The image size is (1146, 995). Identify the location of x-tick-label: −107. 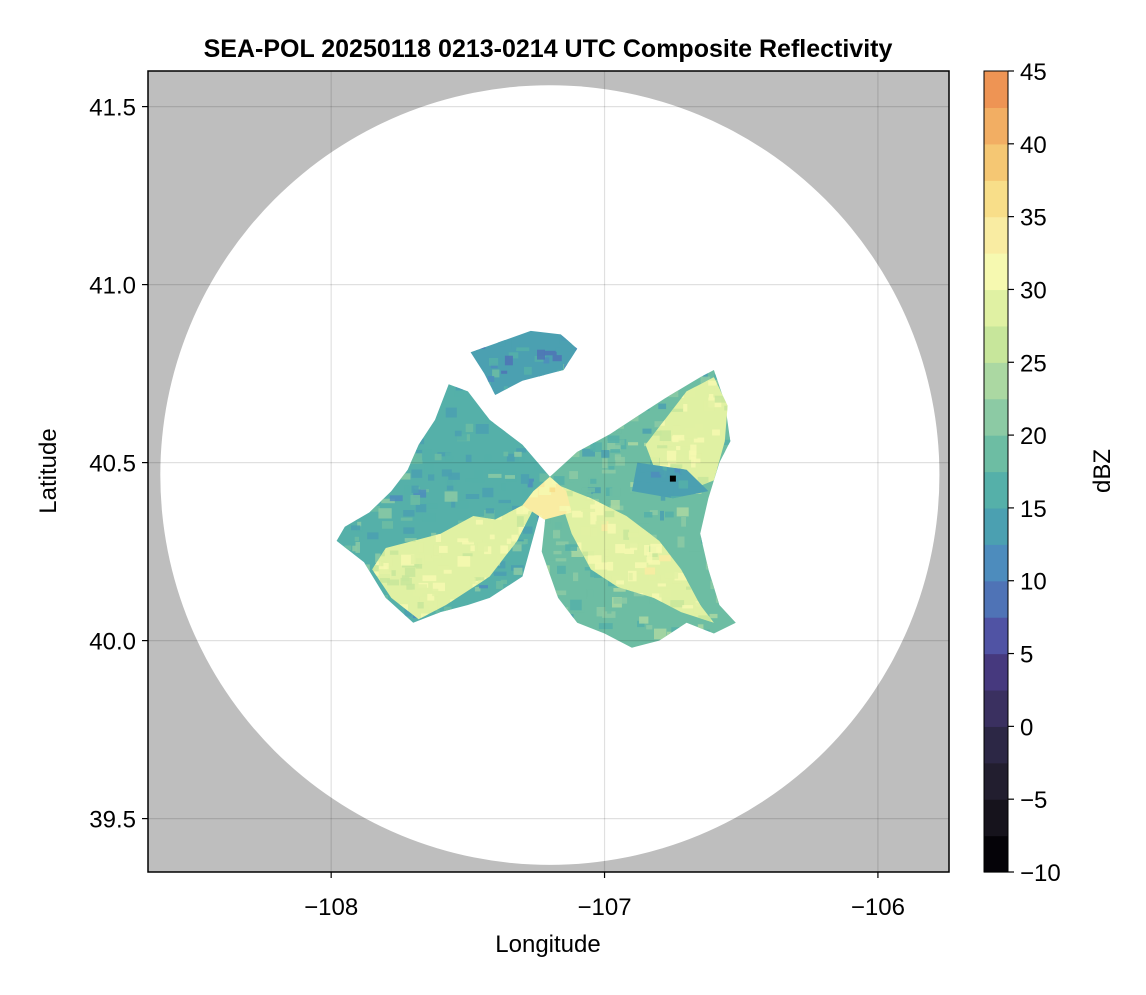
(605, 907).